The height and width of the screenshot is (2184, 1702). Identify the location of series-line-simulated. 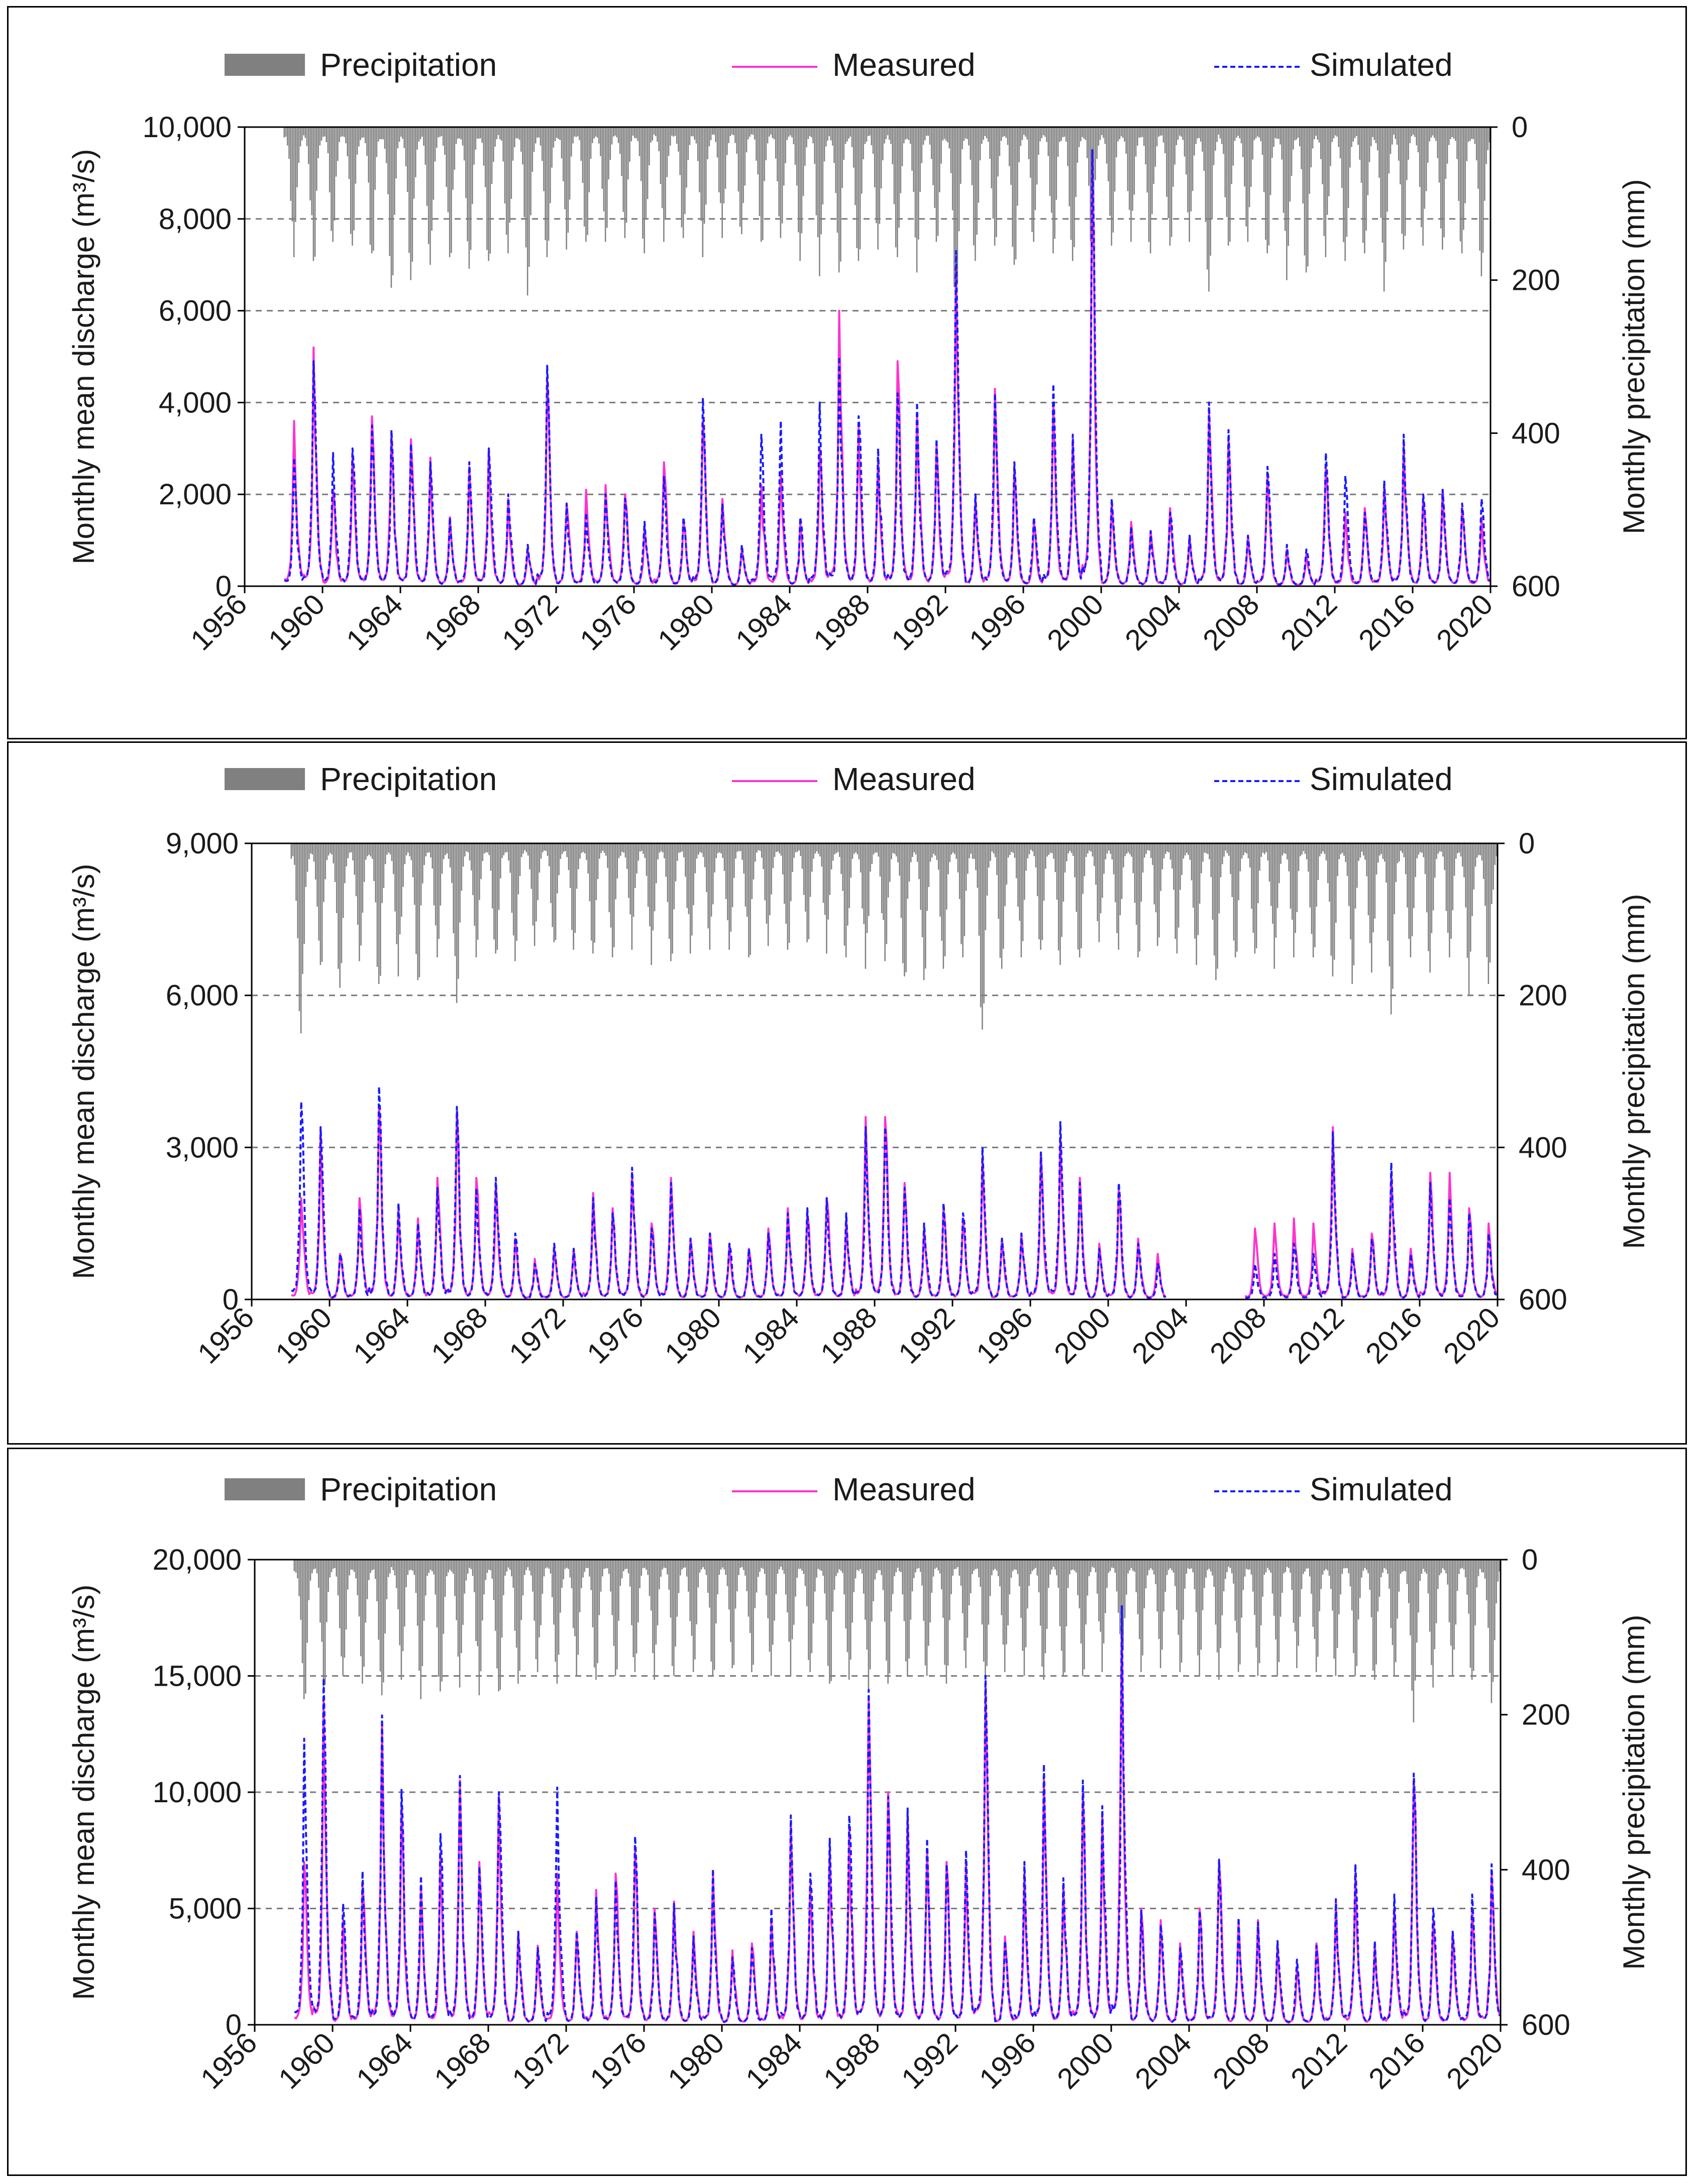
(897, 1814).